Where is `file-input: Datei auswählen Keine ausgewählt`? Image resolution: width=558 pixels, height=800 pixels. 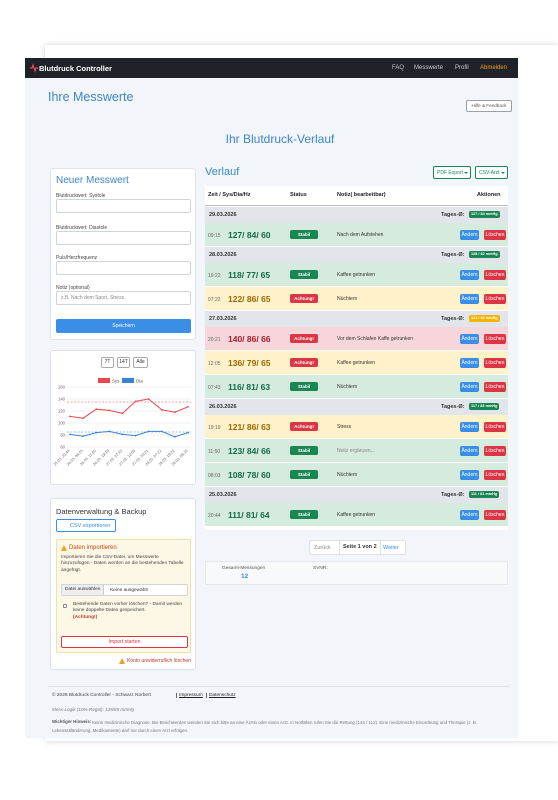
file-input: Datei auswählen Keine ausgewählt is located at coordinates (124, 590).